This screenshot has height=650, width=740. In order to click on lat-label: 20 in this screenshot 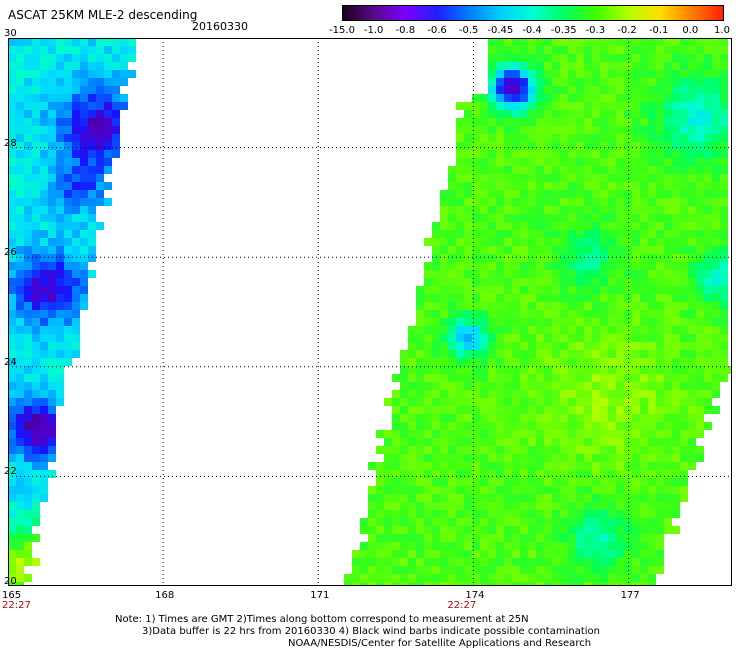, I will do `click(10, 581)`.